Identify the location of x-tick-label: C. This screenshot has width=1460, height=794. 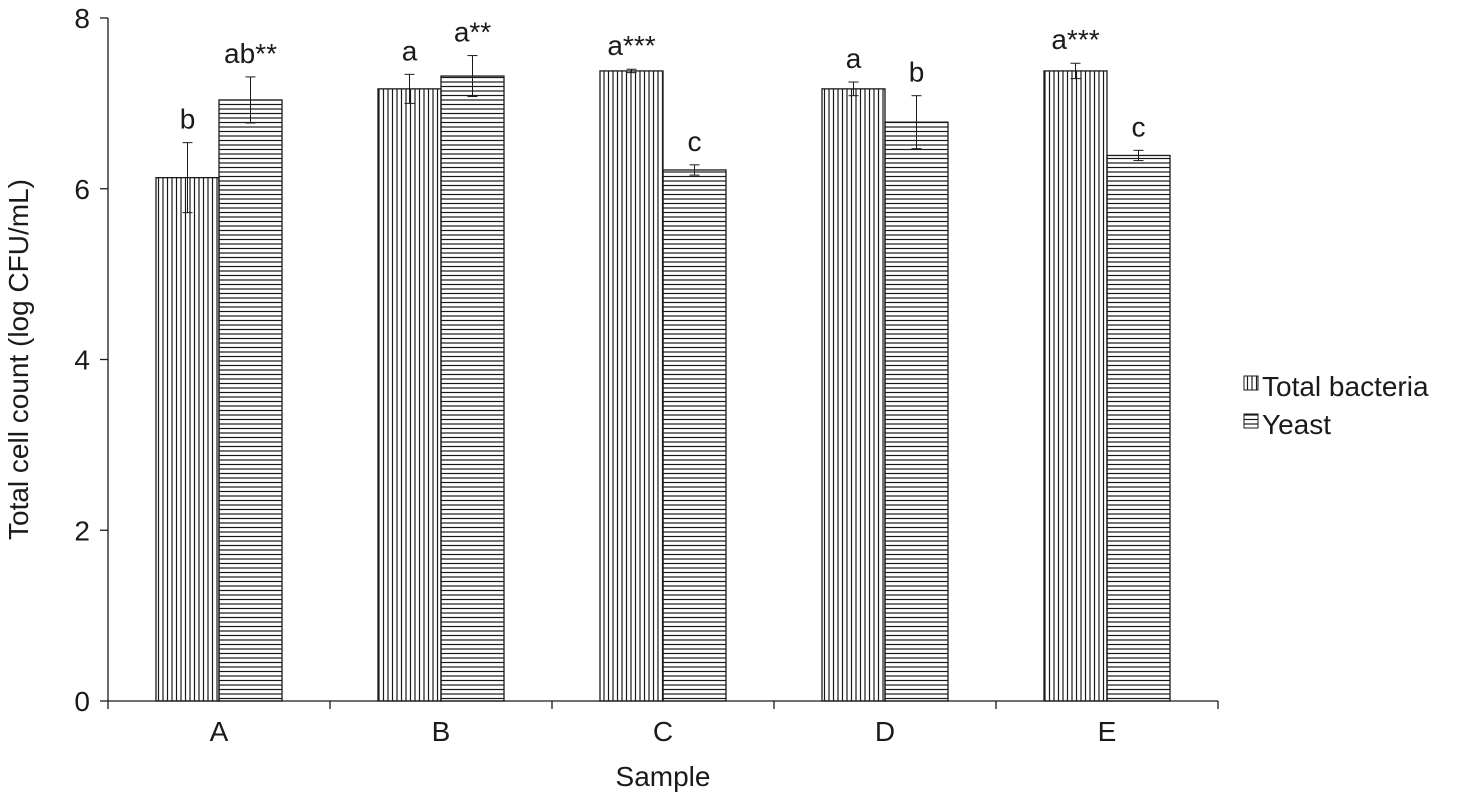
(663, 731).